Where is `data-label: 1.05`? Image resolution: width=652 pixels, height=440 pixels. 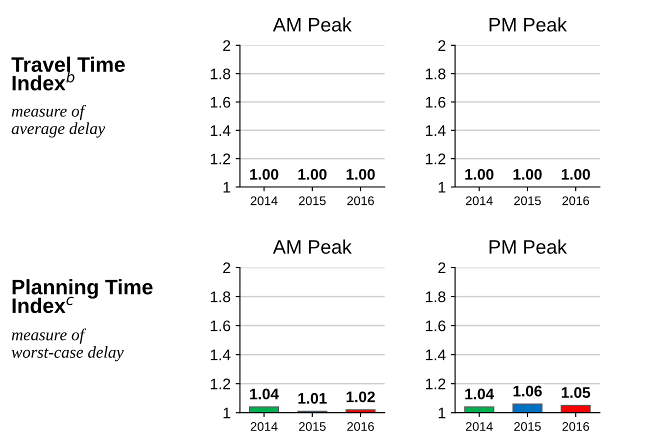 data-label: 1.05 is located at coordinates (576, 392).